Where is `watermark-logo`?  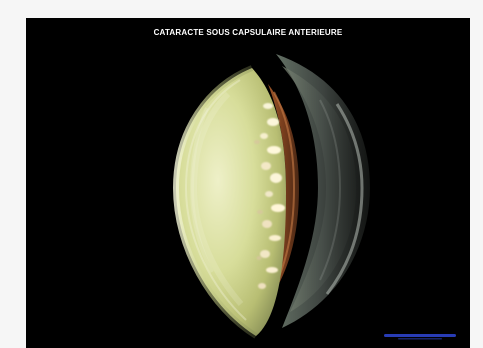 watermark-logo is located at coordinates (420, 337).